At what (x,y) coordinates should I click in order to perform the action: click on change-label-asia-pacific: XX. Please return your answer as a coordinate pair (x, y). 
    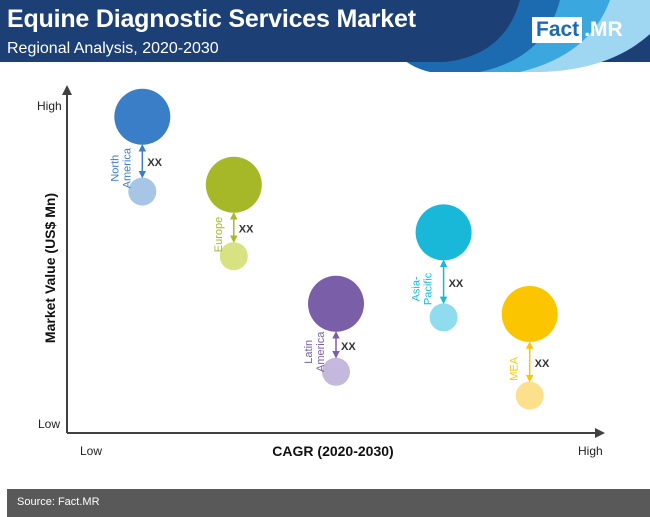
    Looking at the image, I should click on (456, 284).